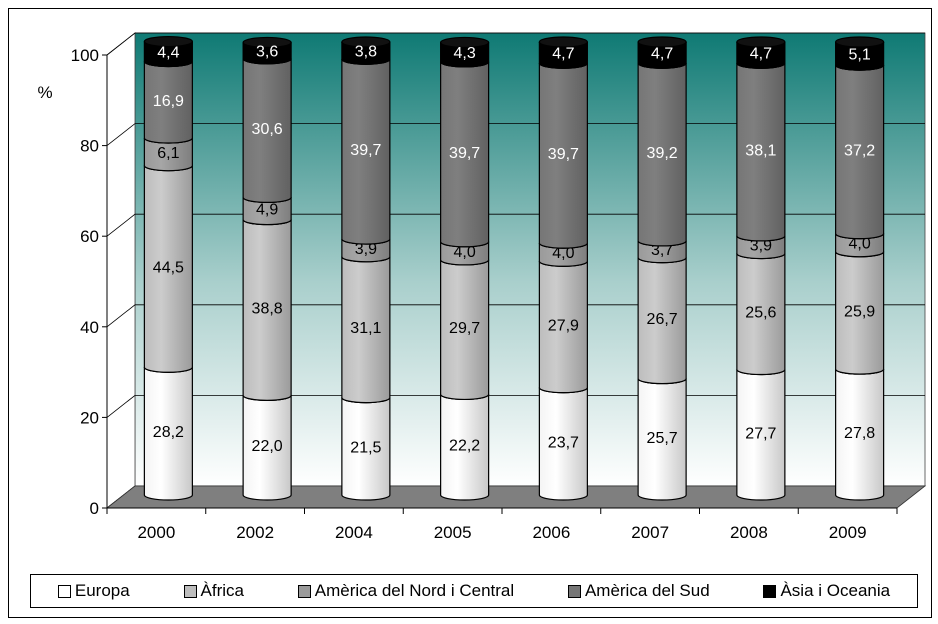 The height and width of the screenshot is (624, 938). Describe the element at coordinates (464, 328) in the screenshot. I see `data-label: 29,7` at that location.